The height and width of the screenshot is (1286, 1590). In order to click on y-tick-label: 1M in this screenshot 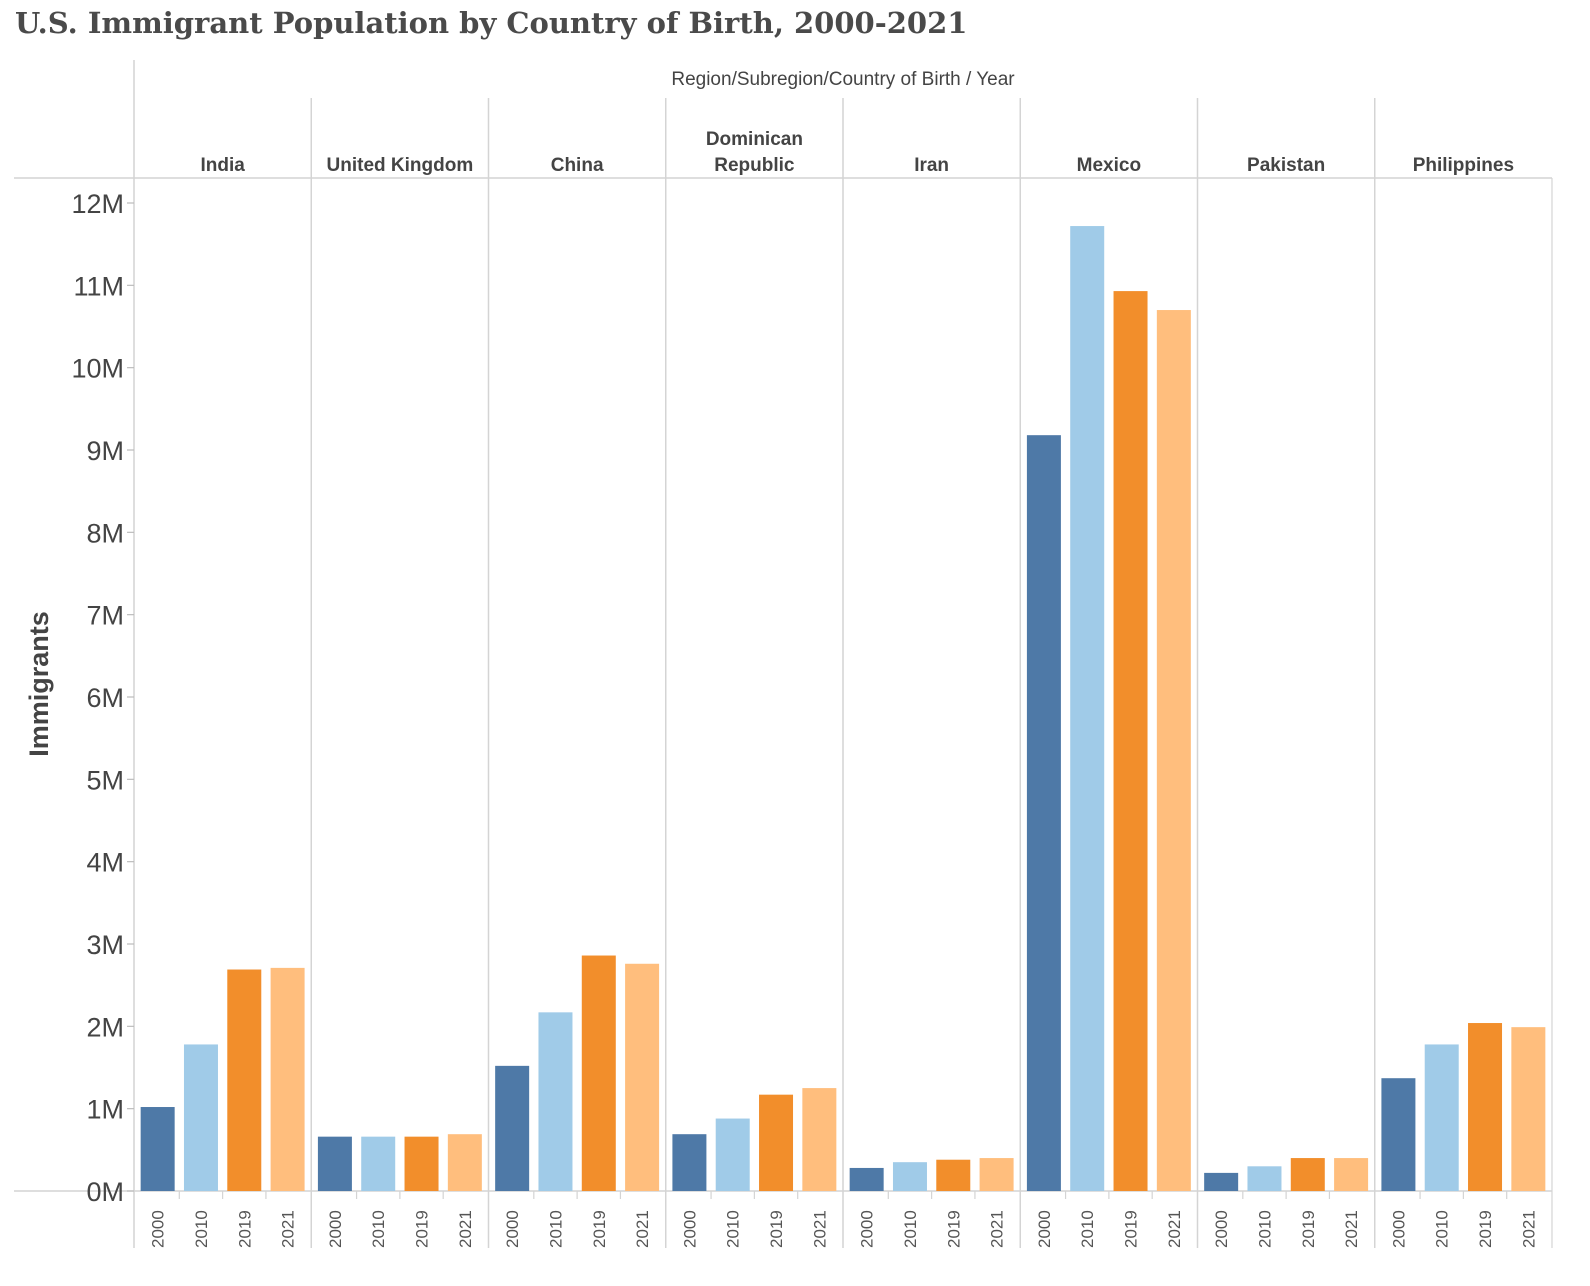, I will do `click(105, 1110)`.